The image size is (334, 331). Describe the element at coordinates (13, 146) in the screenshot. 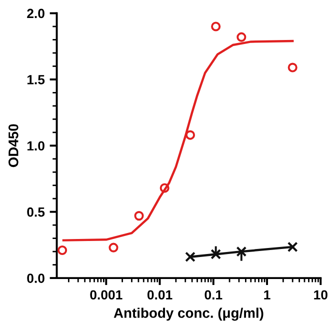

I see `y-axis-title: OD450` at that location.